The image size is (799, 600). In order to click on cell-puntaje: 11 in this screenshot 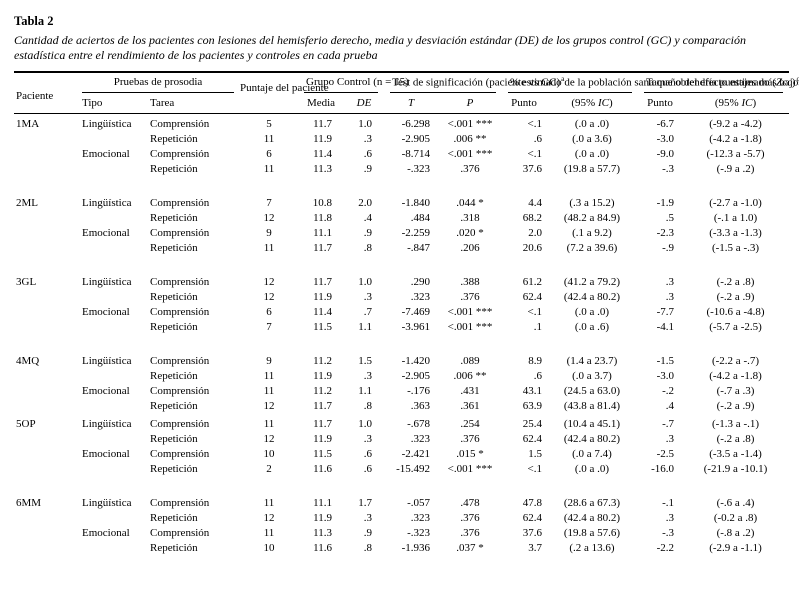, I will do `click(269, 169)`.